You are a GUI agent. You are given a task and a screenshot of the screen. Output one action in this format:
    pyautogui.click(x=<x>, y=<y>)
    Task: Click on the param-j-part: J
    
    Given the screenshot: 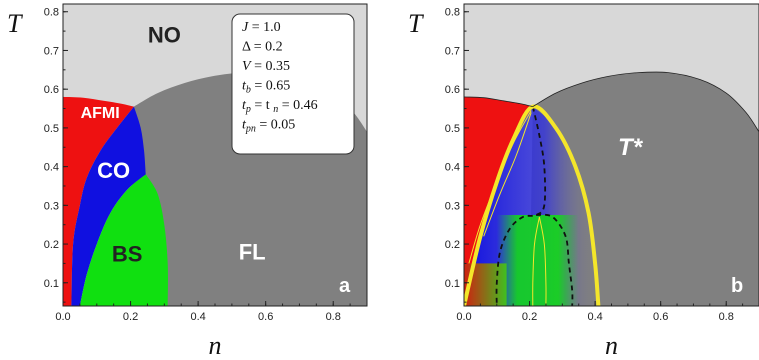 What is the action you would take?
    pyautogui.click(x=245, y=27)
    